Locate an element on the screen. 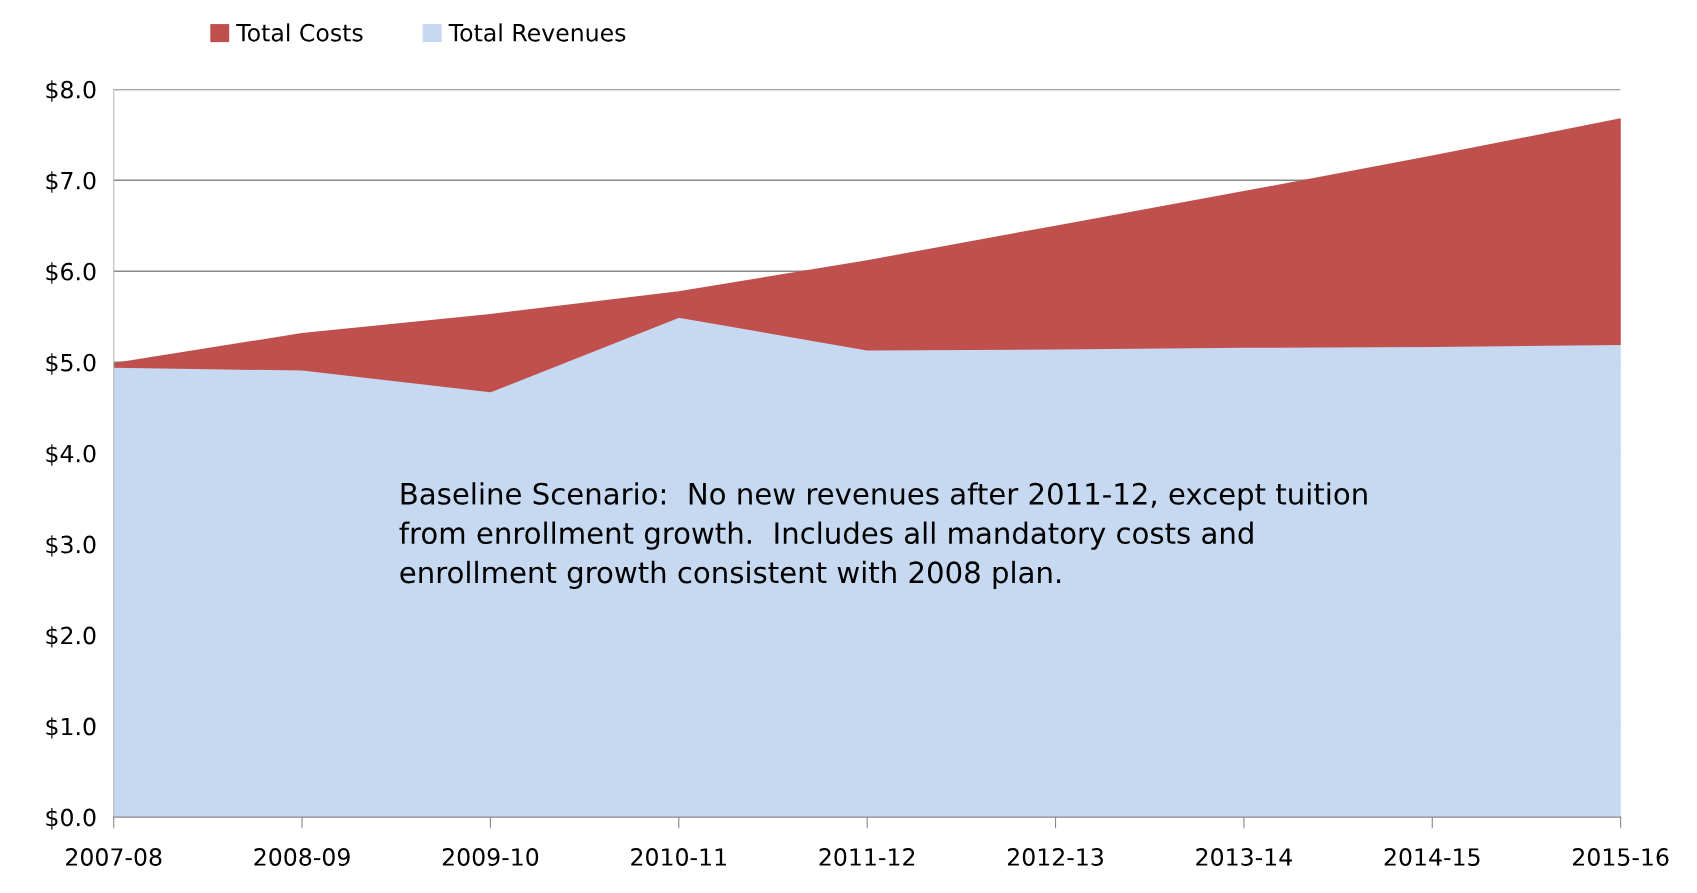 The width and height of the screenshot is (1697, 893). y-tick-label: $4.0 is located at coordinates (71, 455).